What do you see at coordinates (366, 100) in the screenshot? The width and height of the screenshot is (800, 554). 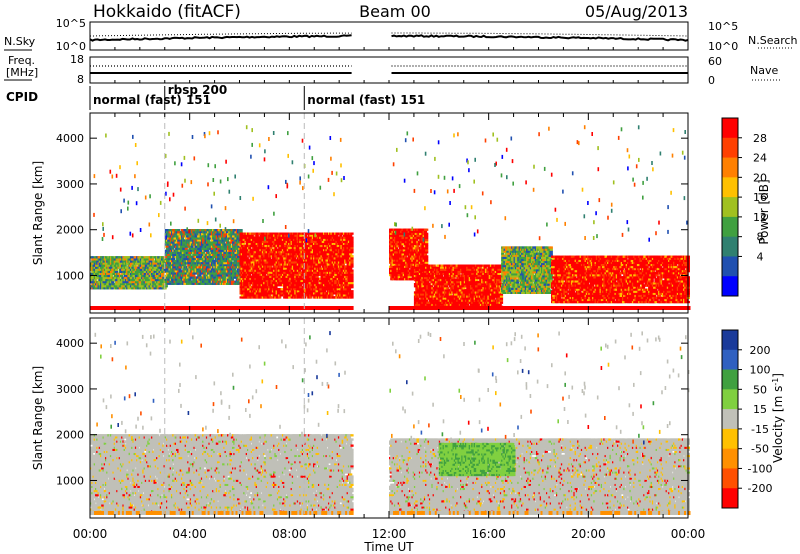 I see `cpid-segment-label: normal (fast) 151` at bounding box center [366, 100].